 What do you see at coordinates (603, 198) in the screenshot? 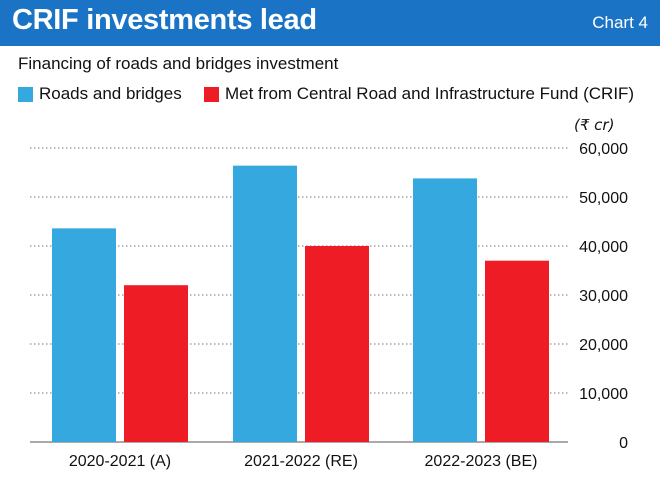
I see `y-tick-label: 50,000` at bounding box center [603, 198].